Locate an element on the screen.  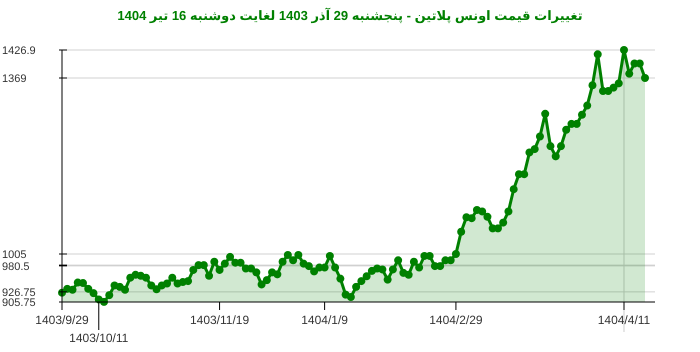
chart-title: تغییرات قیمت اونس پلاتین - پنجشنبه 29 آذر 1403 لغایت دوشنبه 16 تیر 1404 is located at coordinates (350, 15).